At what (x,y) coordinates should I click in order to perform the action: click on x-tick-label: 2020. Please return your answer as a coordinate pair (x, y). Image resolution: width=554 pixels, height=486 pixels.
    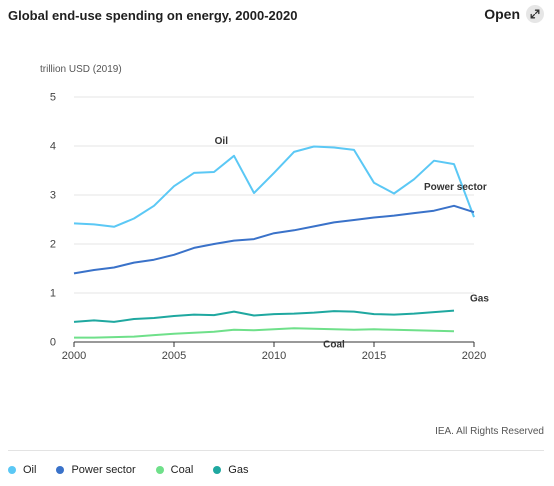
    Looking at the image, I should click on (474, 356).